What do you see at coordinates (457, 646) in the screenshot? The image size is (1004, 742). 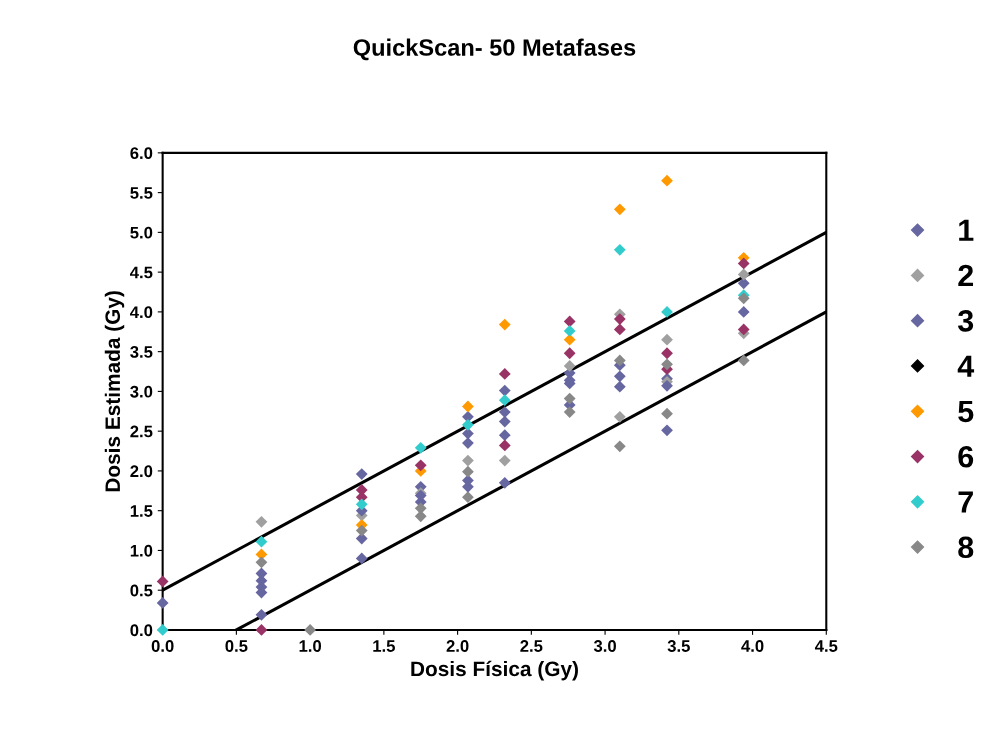 I see `x-tick-label: 2.0` at bounding box center [457, 646].